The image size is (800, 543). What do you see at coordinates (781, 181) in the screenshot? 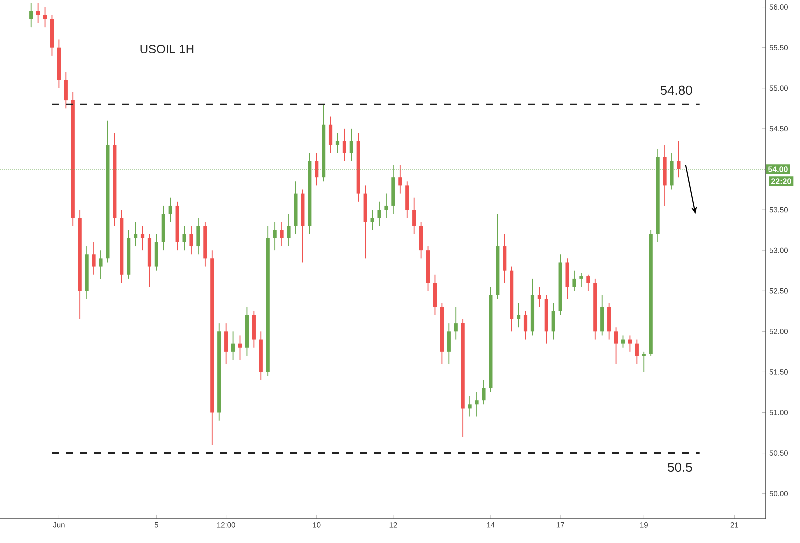
I see `text: 22:20` at bounding box center [781, 181].